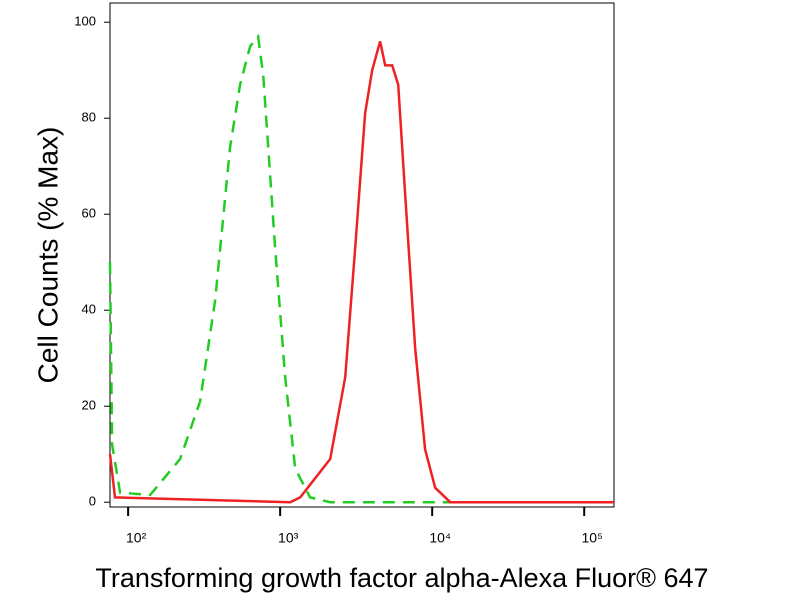 Image resolution: width=800 pixels, height=600 pixels. Describe the element at coordinates (89, 117) in the screenshot. I see `y-tick-label: 80` at that location.